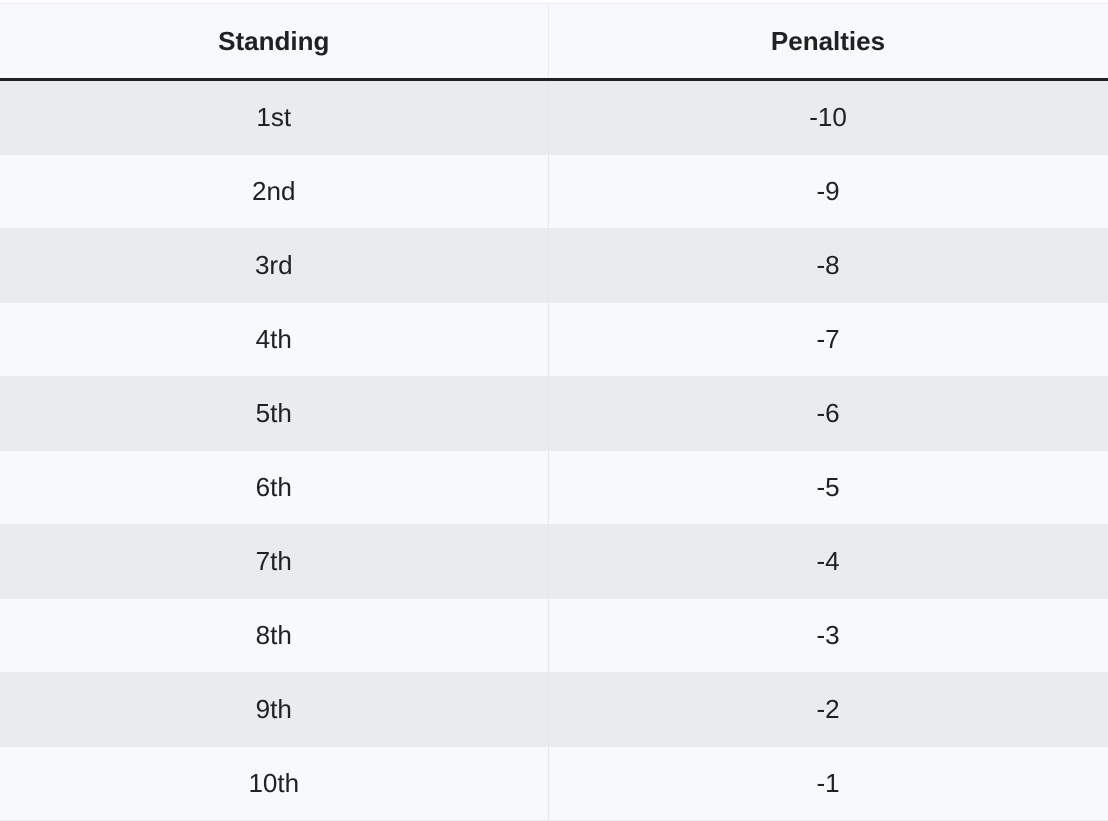 The image size is (1108, 821). I want to click on penalties-cell: -6, so click(828, 413).